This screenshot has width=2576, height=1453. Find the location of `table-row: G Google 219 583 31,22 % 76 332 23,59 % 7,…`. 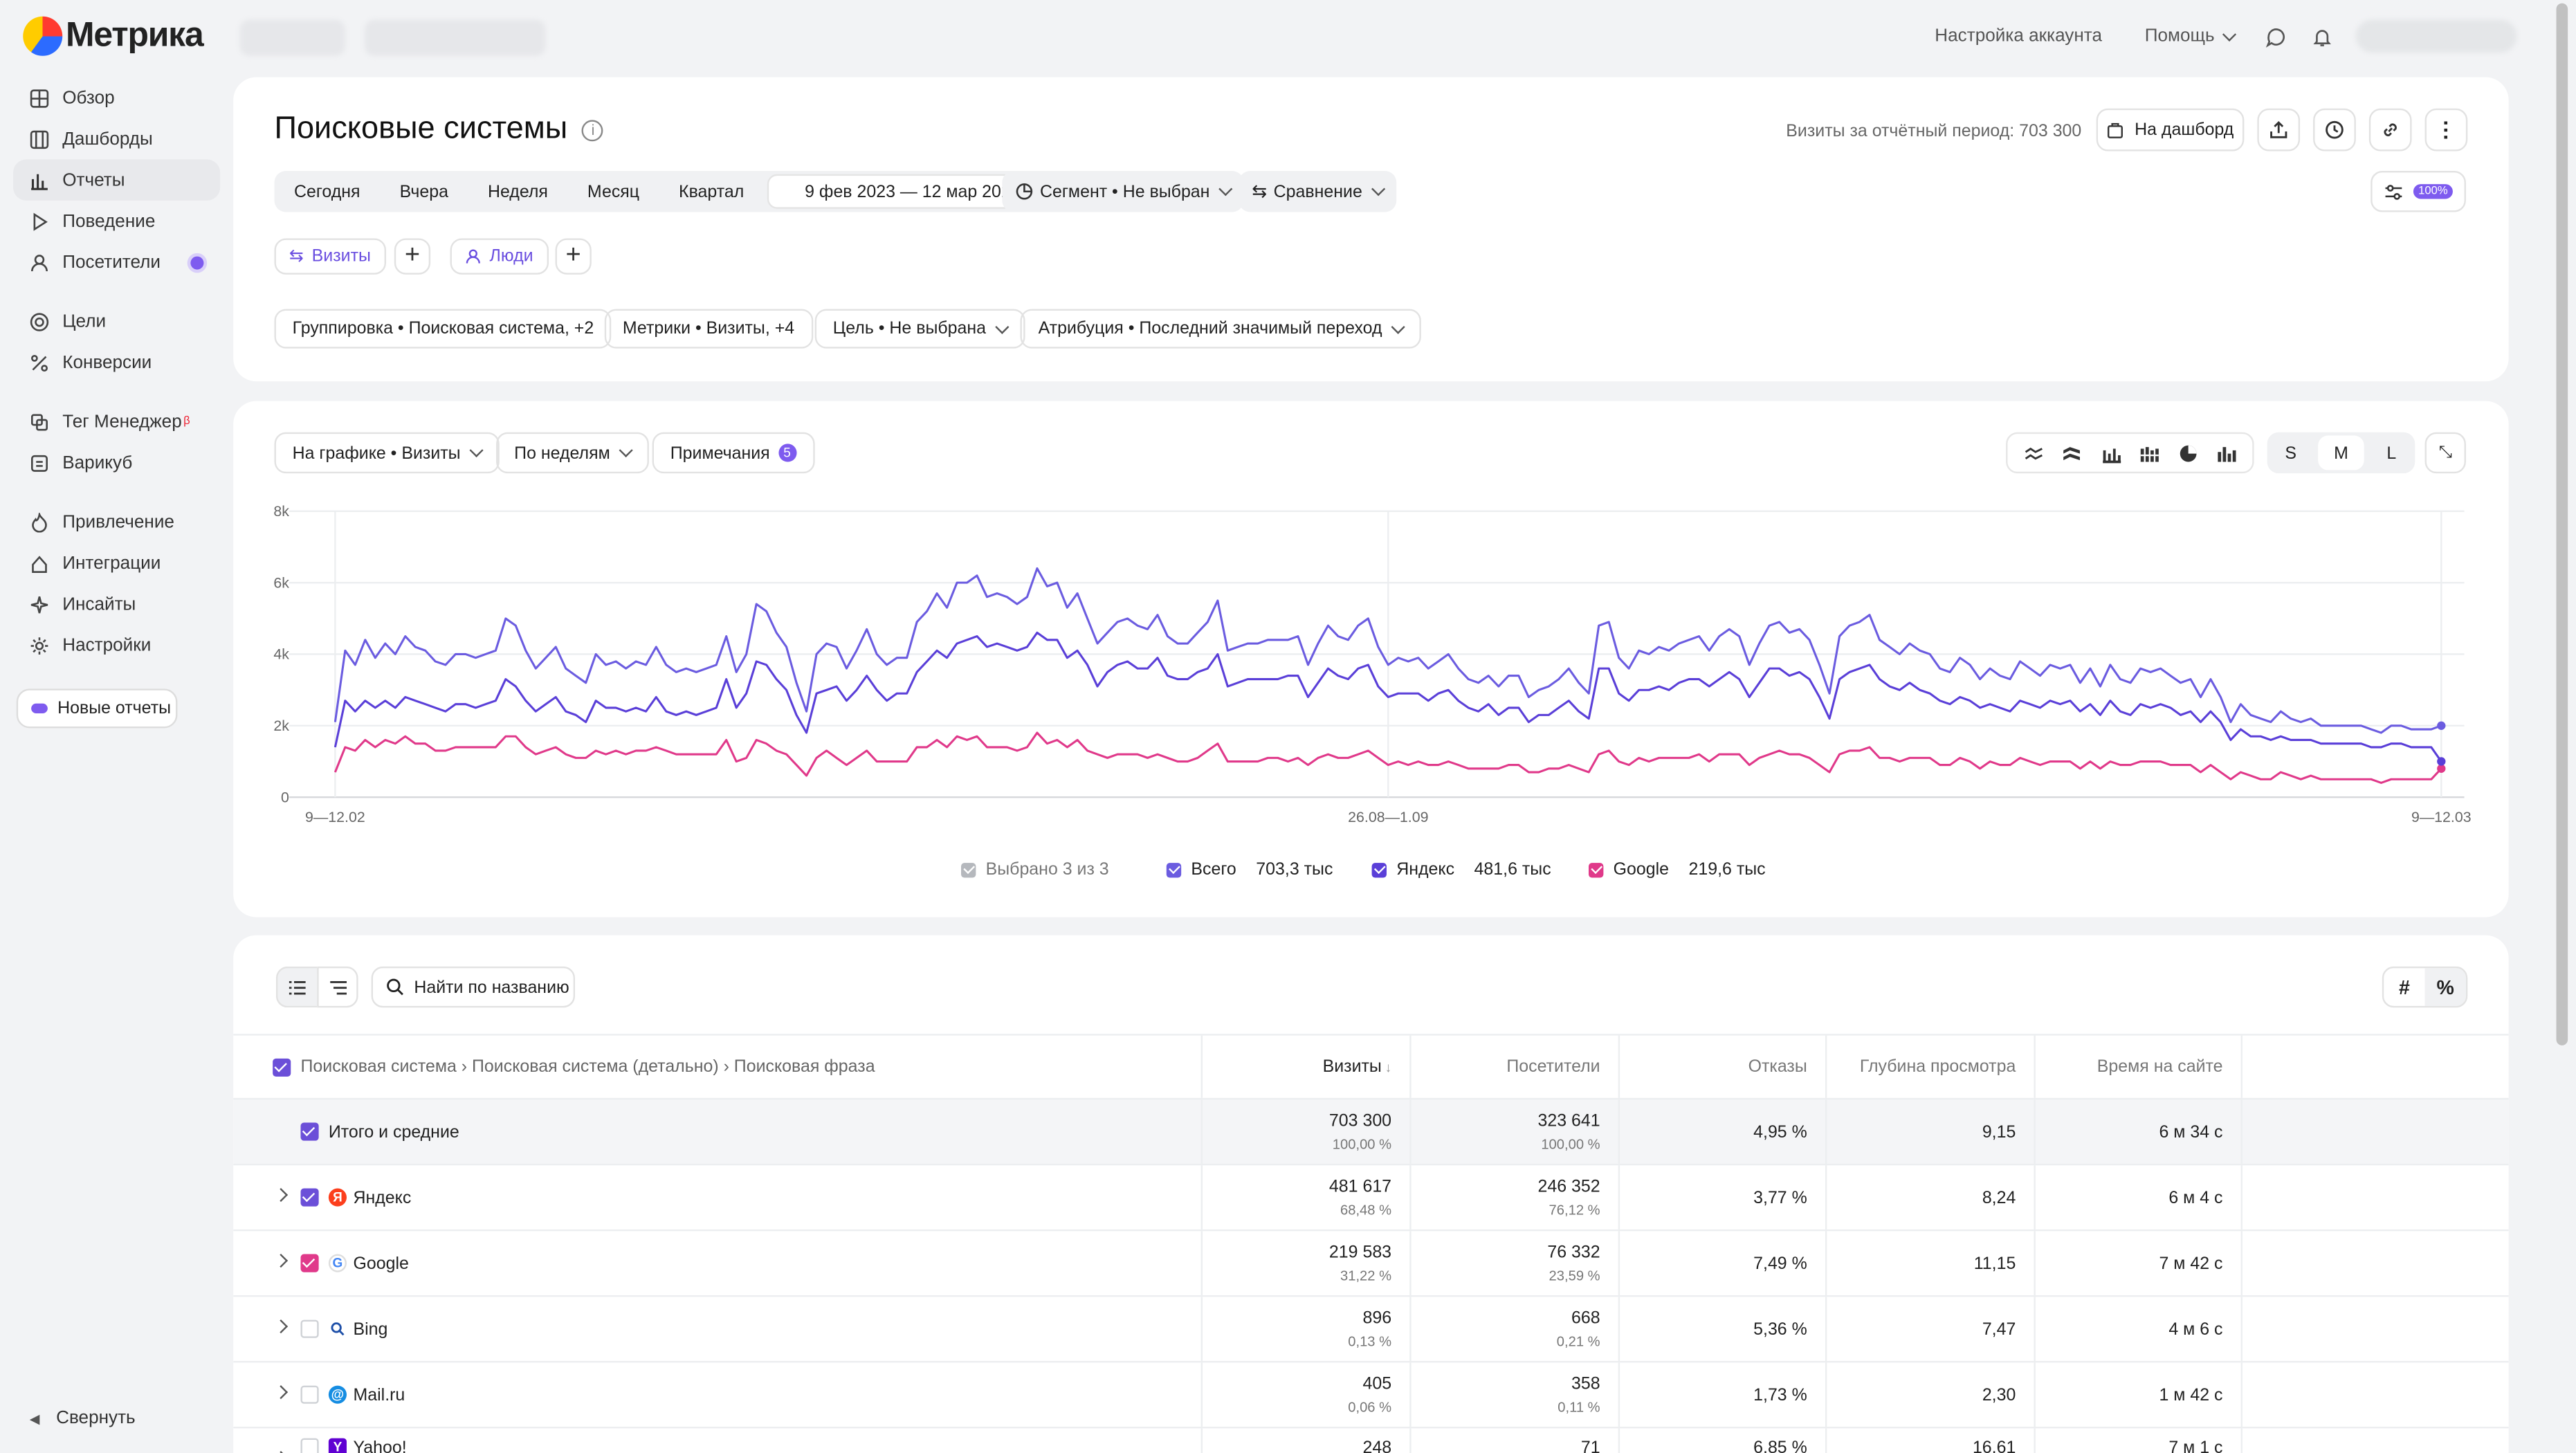

table-row: G Google 219 583 31,22 % 76 332 23,59 % 7,… is located at coordinates (1371, 1262).